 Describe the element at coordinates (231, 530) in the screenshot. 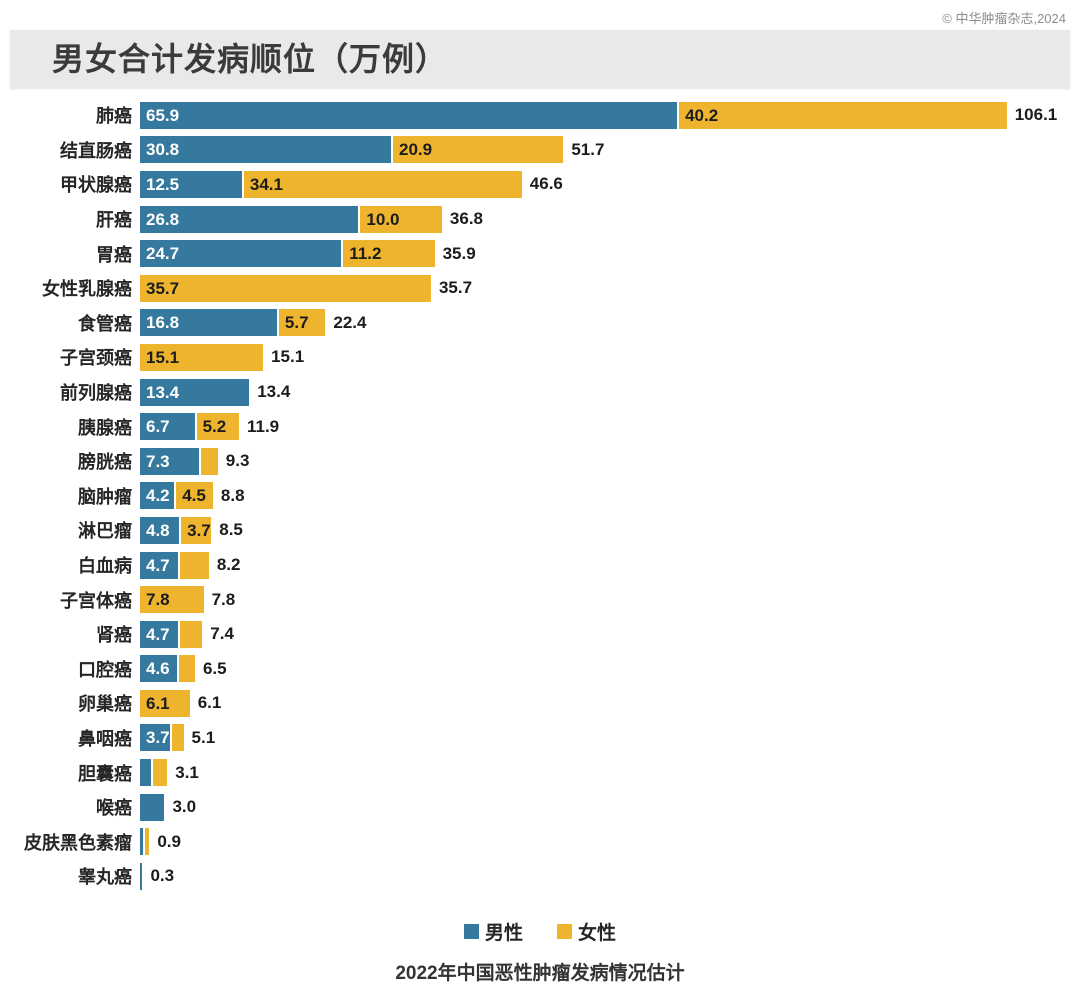

I see `total-value-label: 8.5` at that location.